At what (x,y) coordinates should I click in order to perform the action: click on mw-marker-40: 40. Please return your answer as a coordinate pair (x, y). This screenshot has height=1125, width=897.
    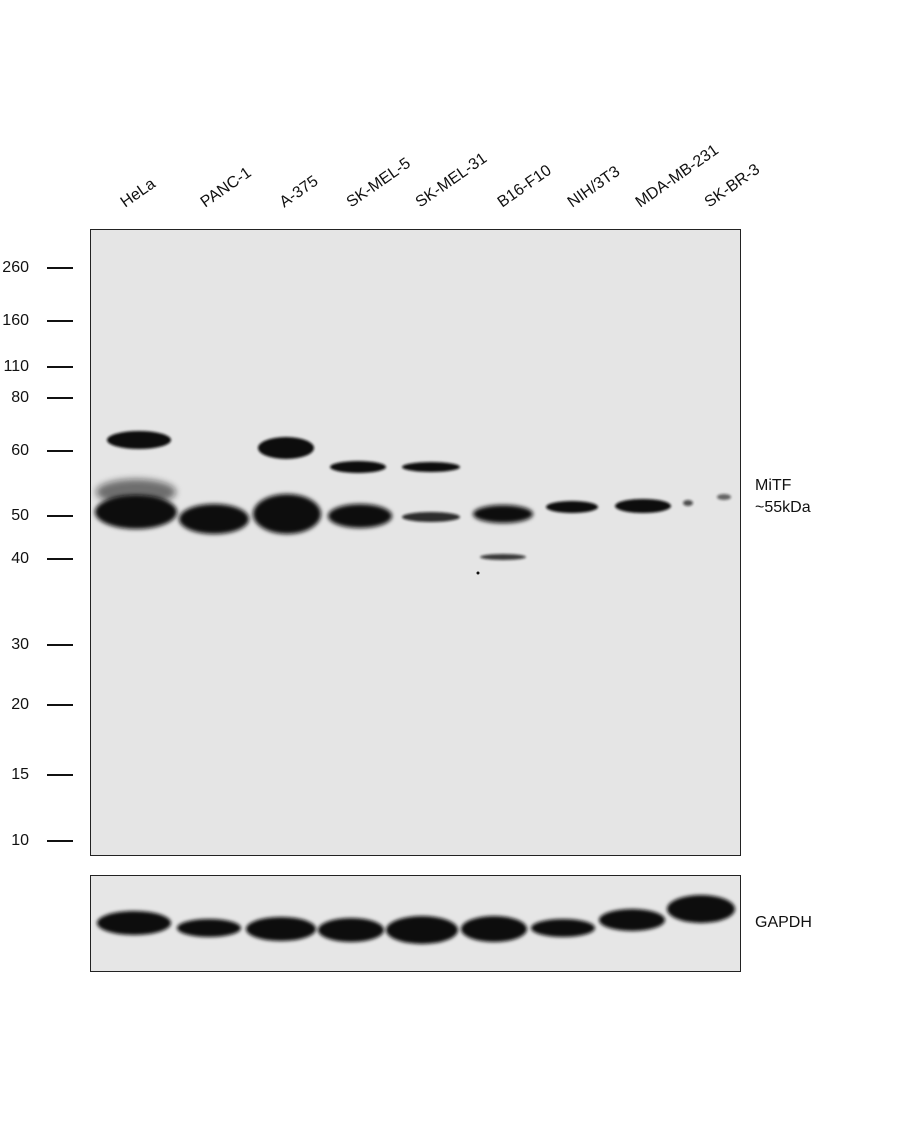
    Looking at the image, I should click on (36, 559).